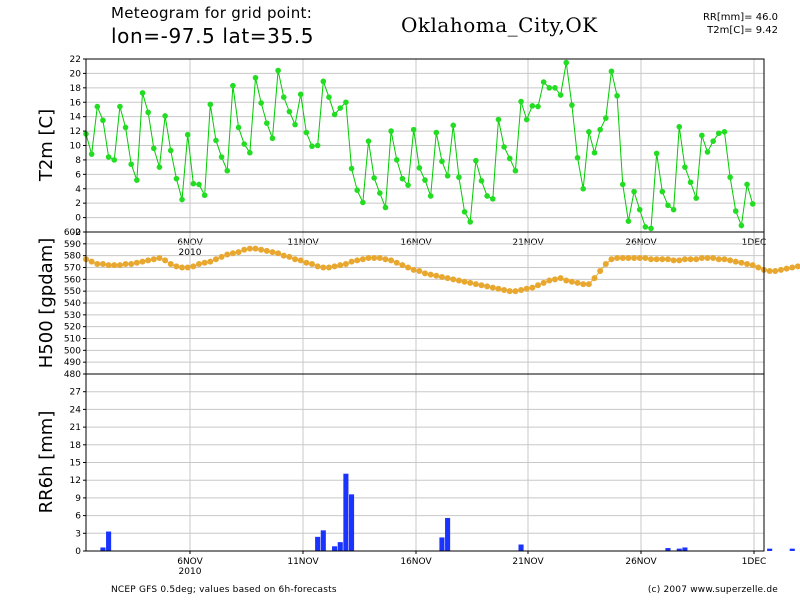 Image resolution: width=800 pixels, height=600 pixels. I want to click on y-tick-label: 580, so click(72, 257).